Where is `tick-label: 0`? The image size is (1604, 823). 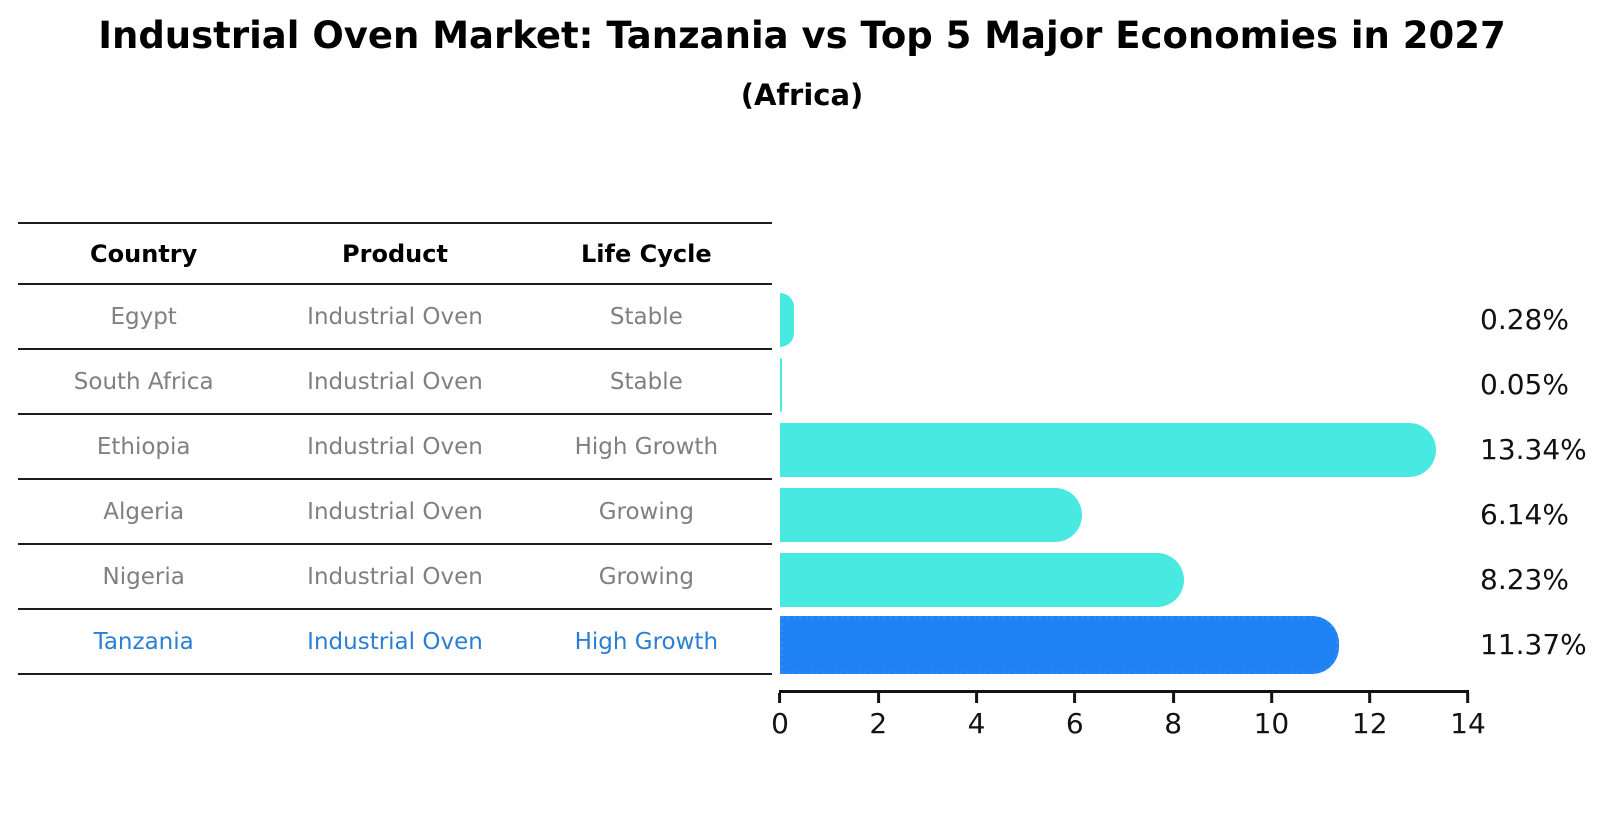 tick-label: 0 is located at coordinates (780, 723).